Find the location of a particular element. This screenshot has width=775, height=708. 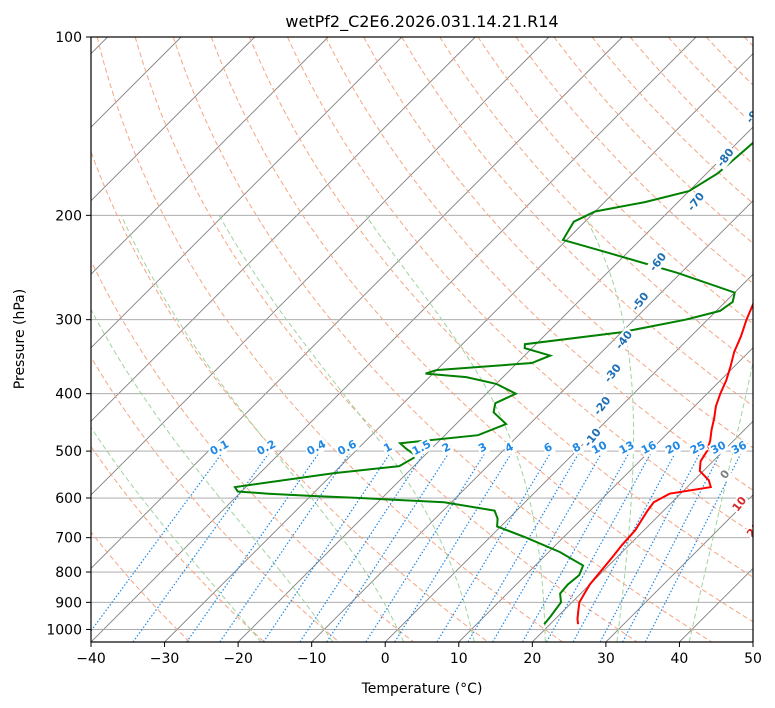

dry-adiabat-label: -70 is located at coordinates (696, 202).